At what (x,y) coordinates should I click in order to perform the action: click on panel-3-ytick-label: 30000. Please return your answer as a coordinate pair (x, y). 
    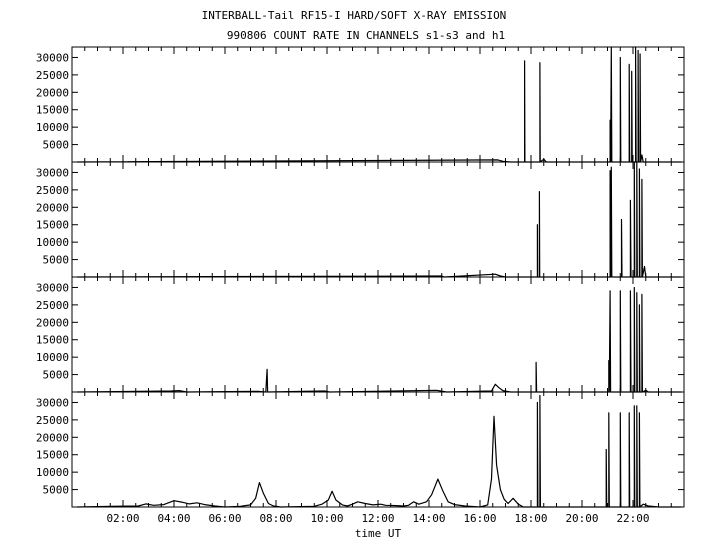
    Looking at the image, I should click on (52, 287).